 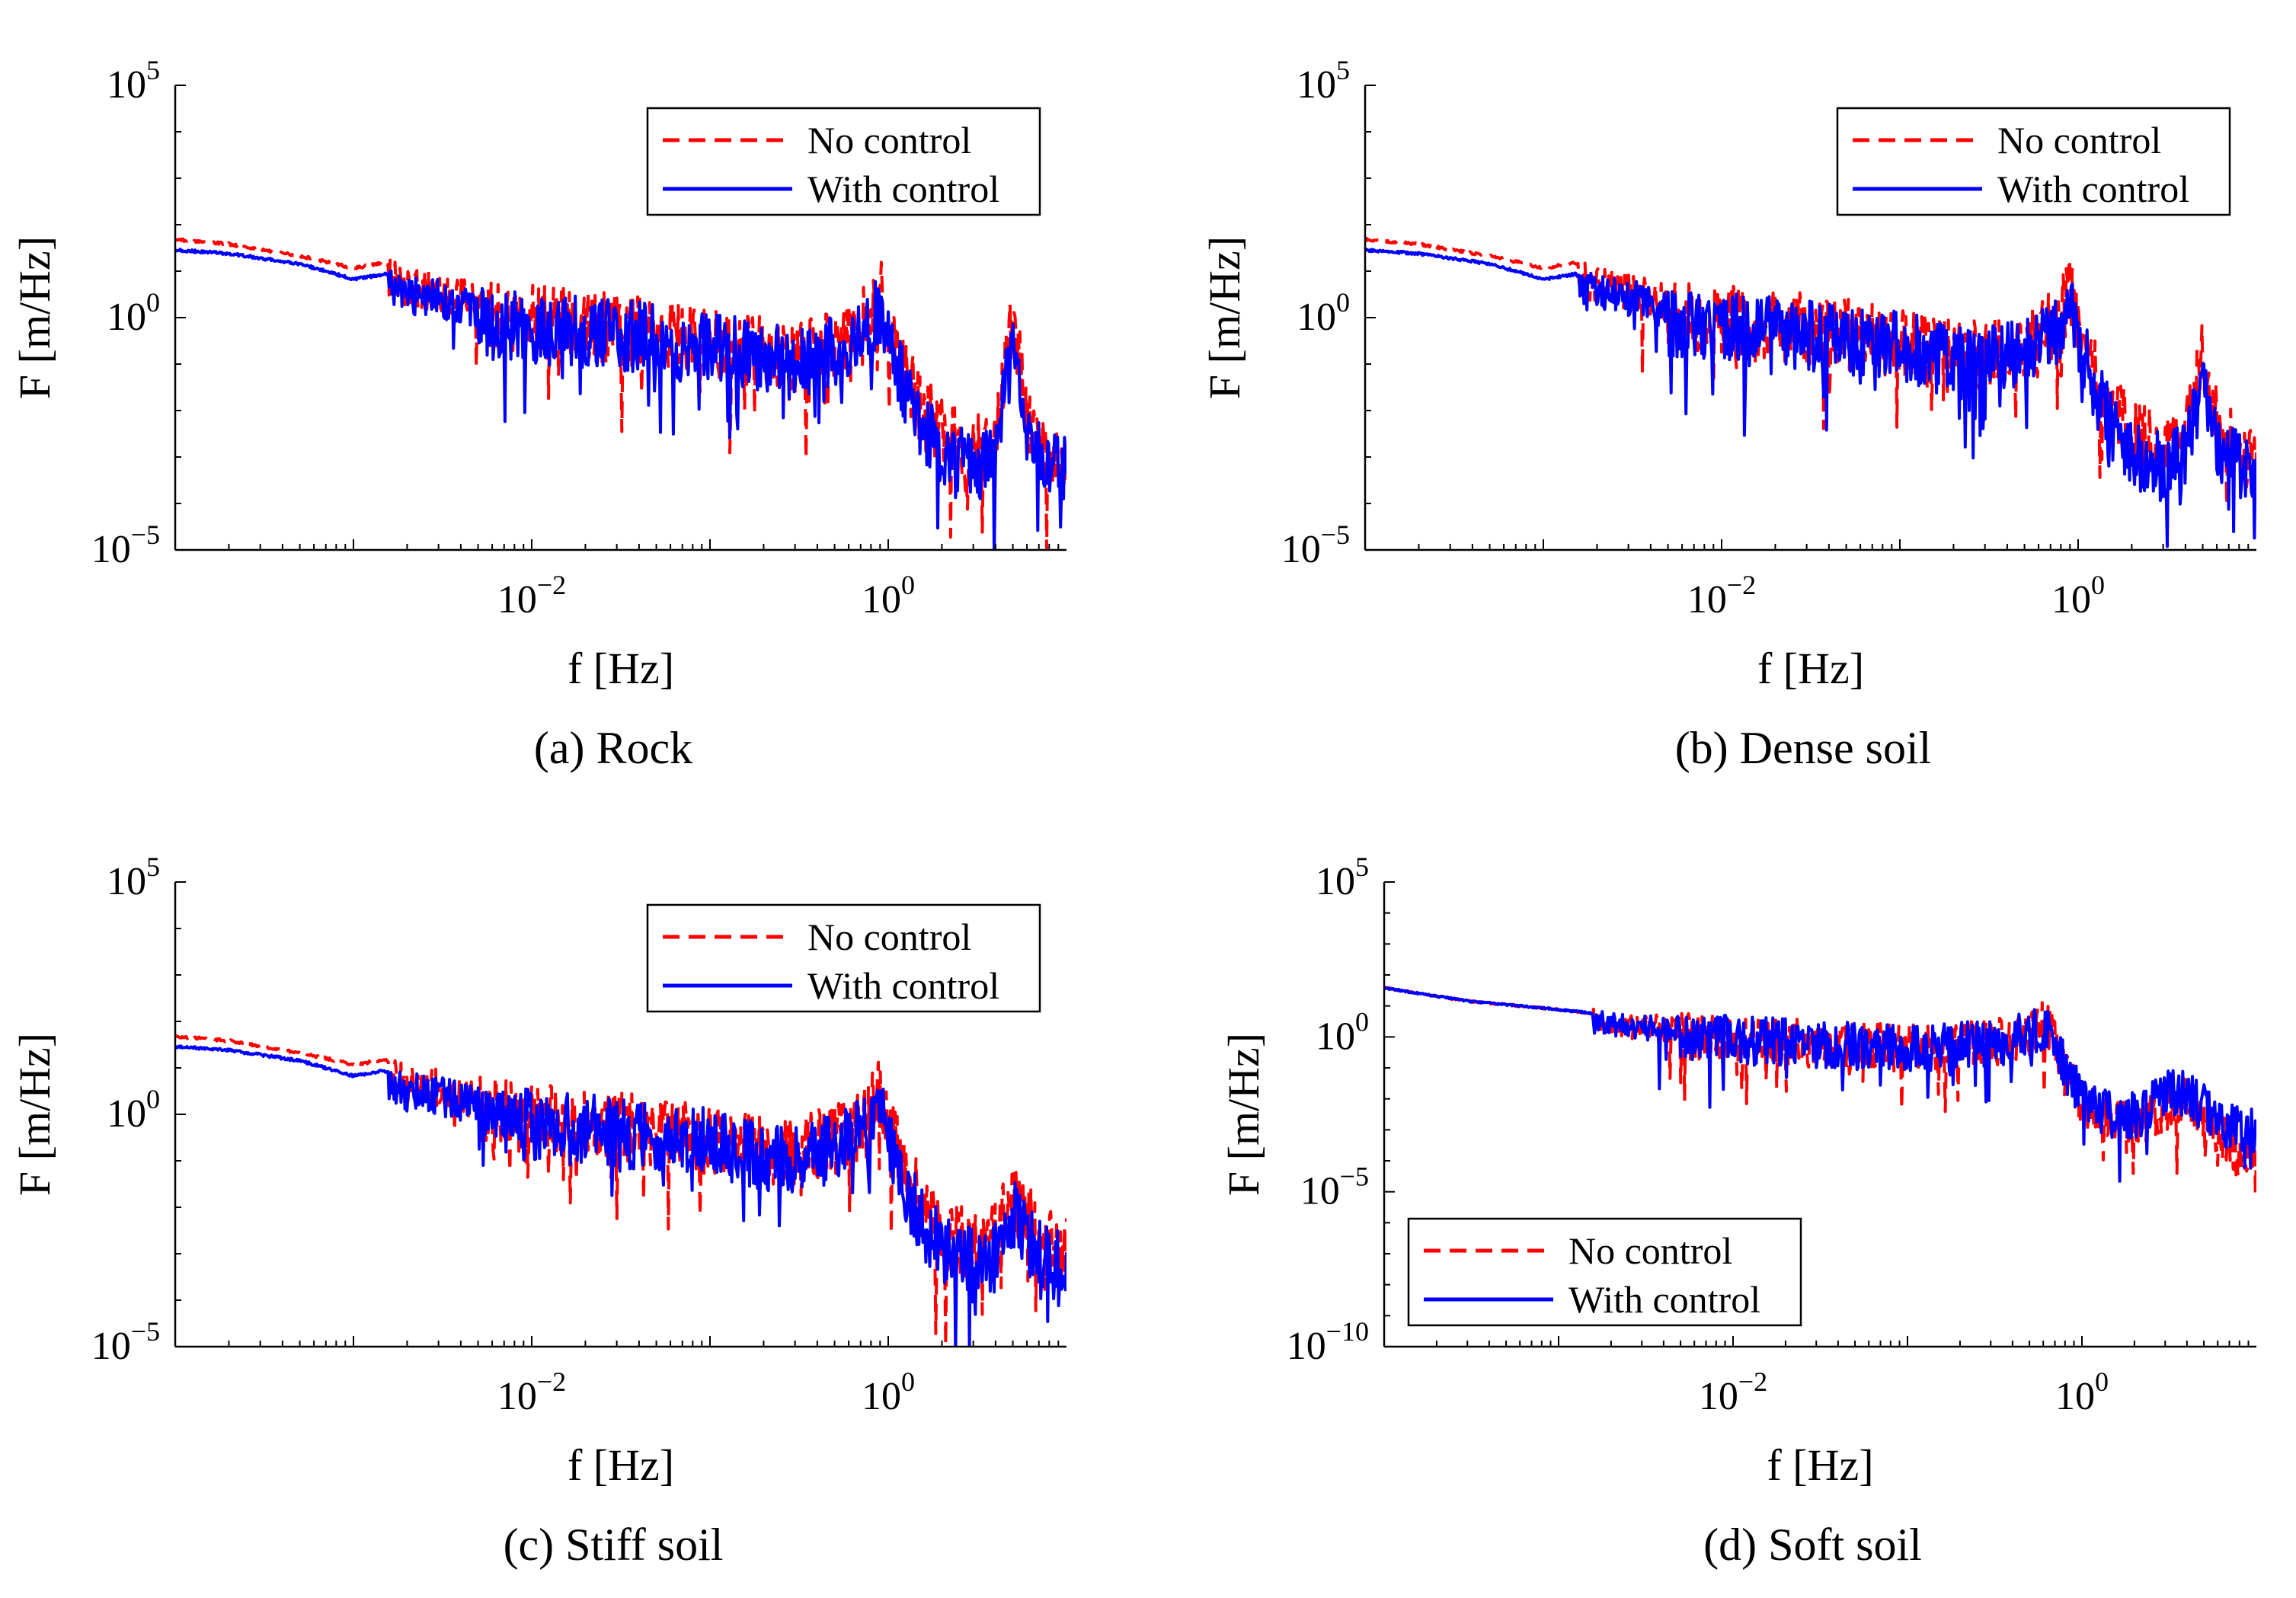 What do you see at coordinates (1813, 1545) in the screenshot?
I see `panel-caption: (d) Soft soil` at bounding box center [1813, 1545].